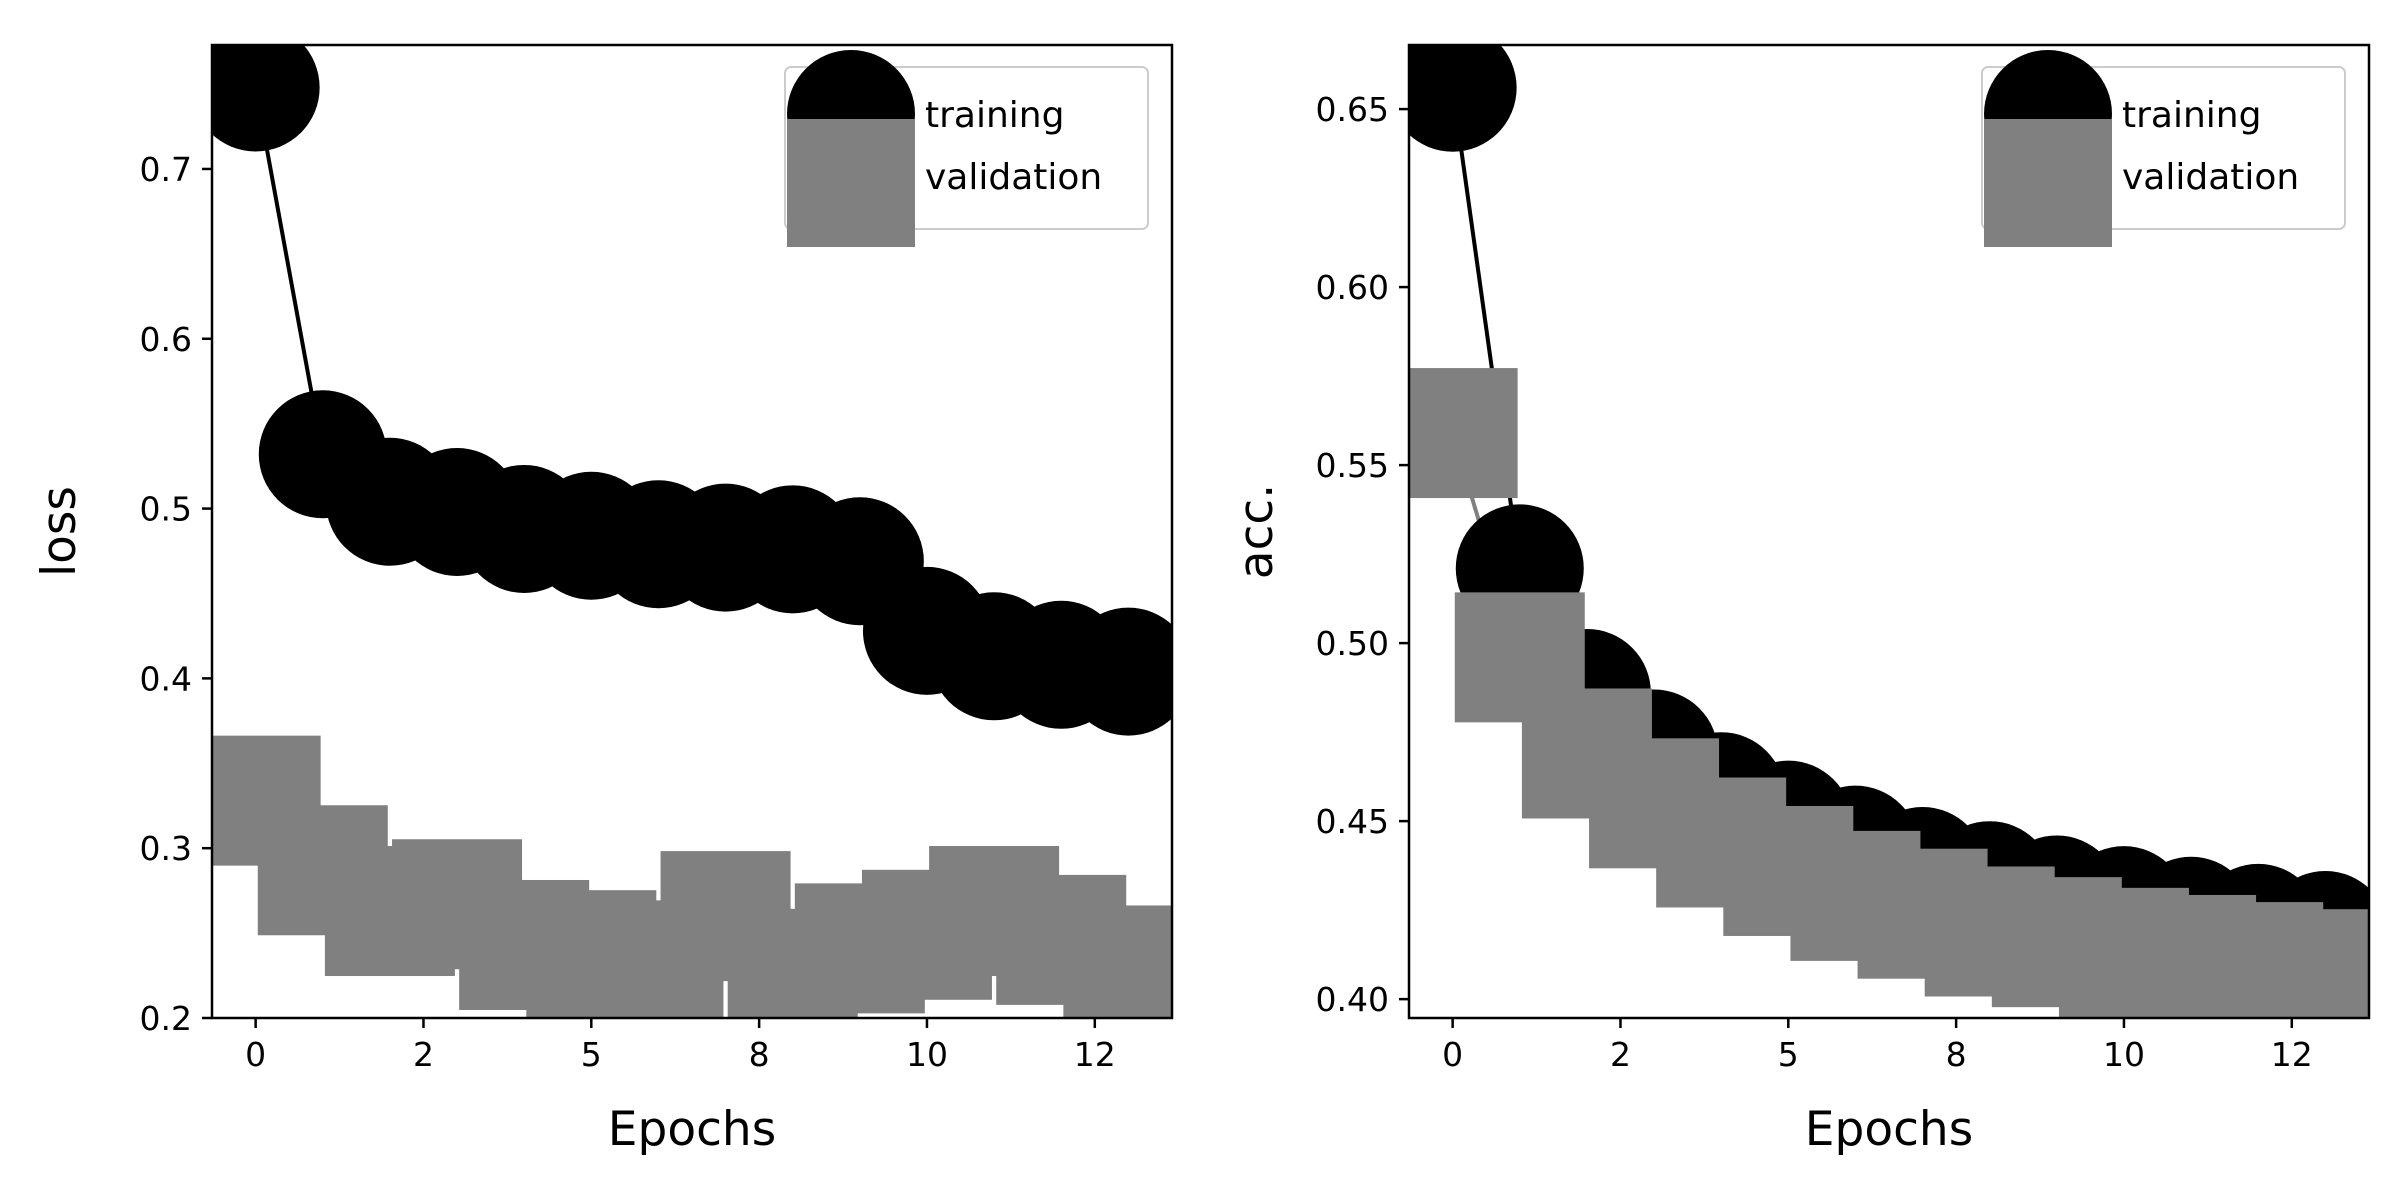 This screenshot has height=1200, width=2400. Describe the element at coordinates (166, 848) in the screenshot. I see `y-tick-label: 0.3` at that location.